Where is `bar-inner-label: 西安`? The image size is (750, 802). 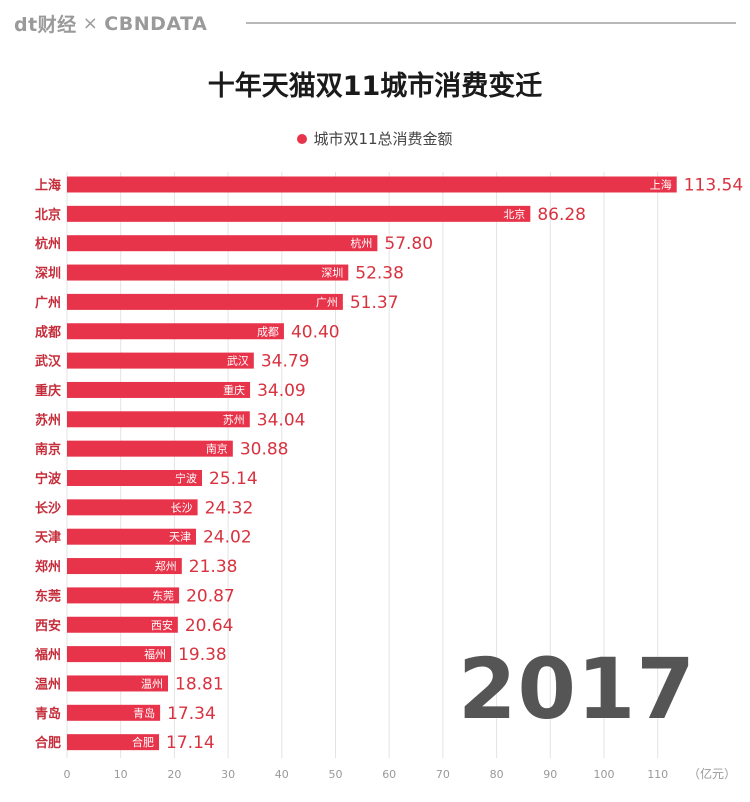
bar-inner-label: 西安 is located at coordinates (162, 625).